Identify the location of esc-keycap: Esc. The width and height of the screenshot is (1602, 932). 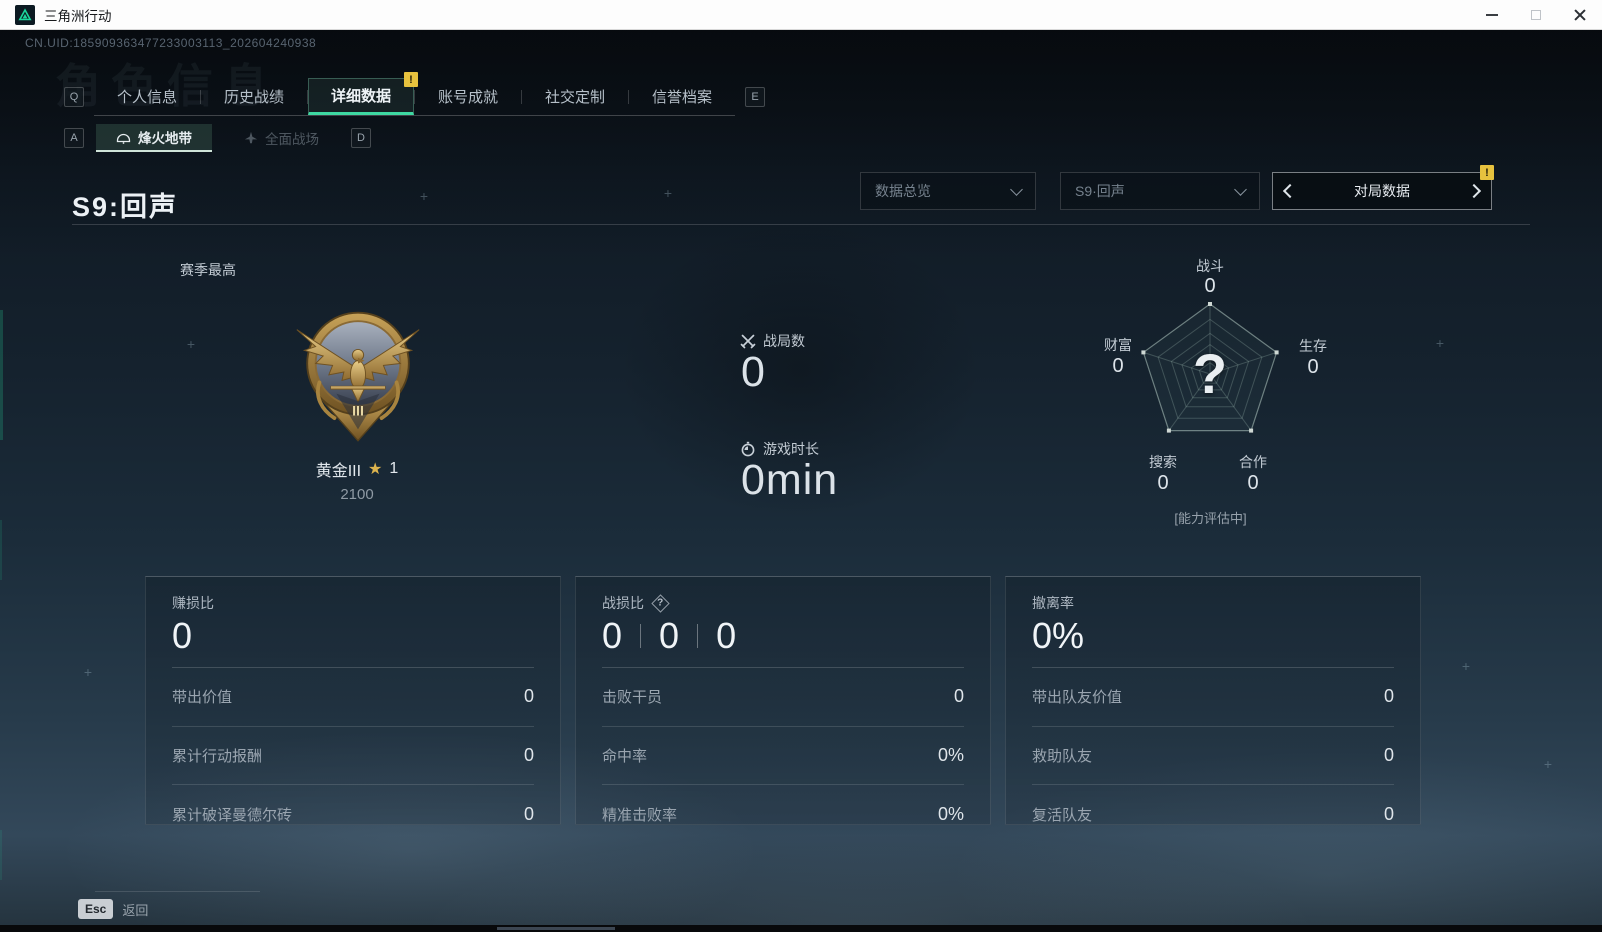
(96, 909).